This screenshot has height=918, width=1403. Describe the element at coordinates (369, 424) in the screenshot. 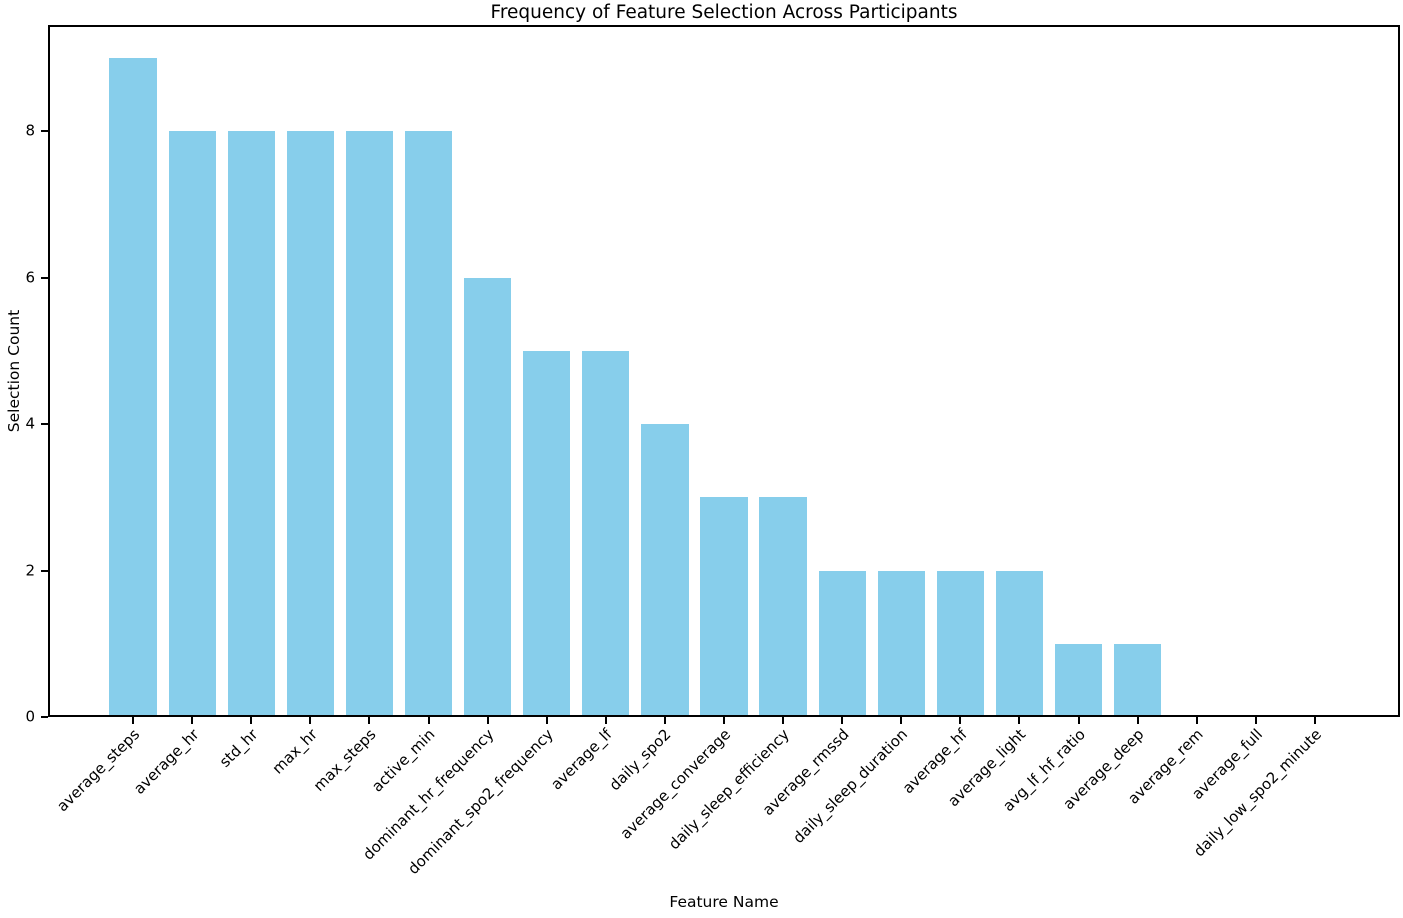

I see `bar-max_steps` at that location.